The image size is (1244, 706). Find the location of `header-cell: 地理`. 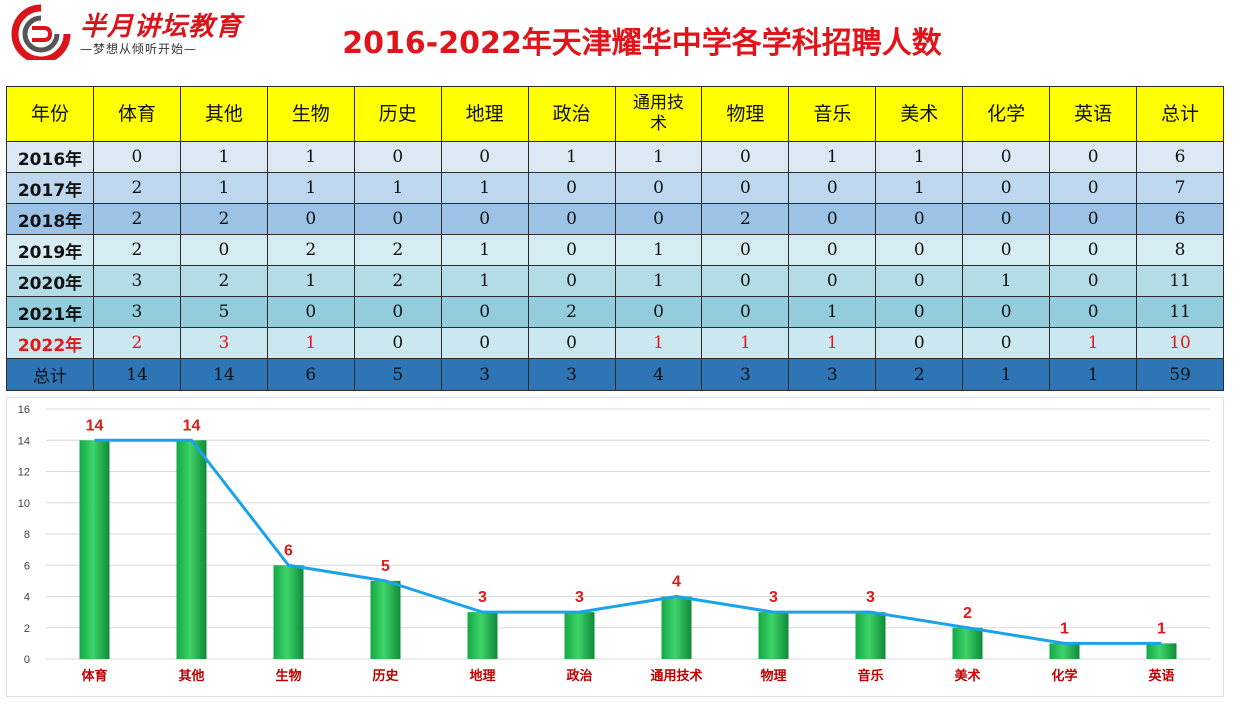

header-cell: 地理 is located at coordinates (484, 114).